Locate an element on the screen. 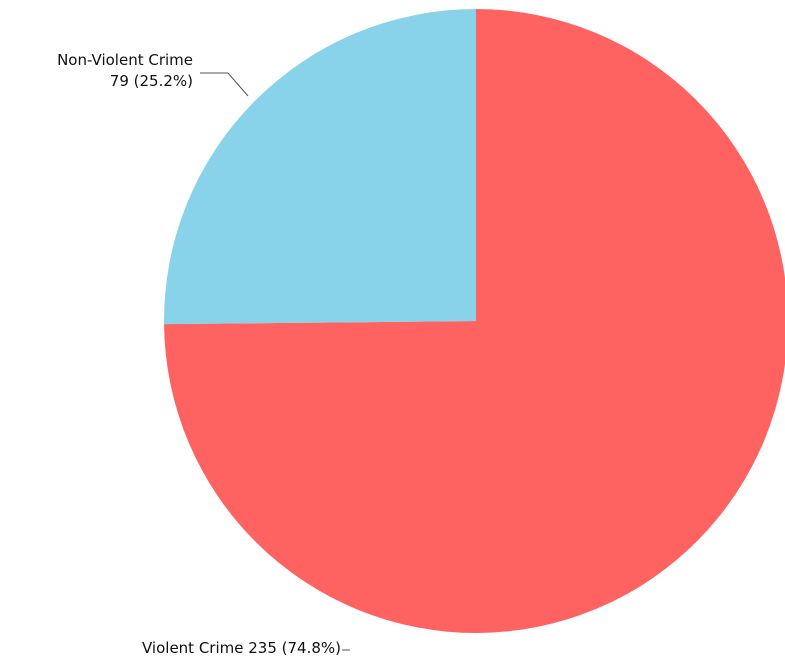  leader-line-non-violent-crime is located at coordinates (224, 84).